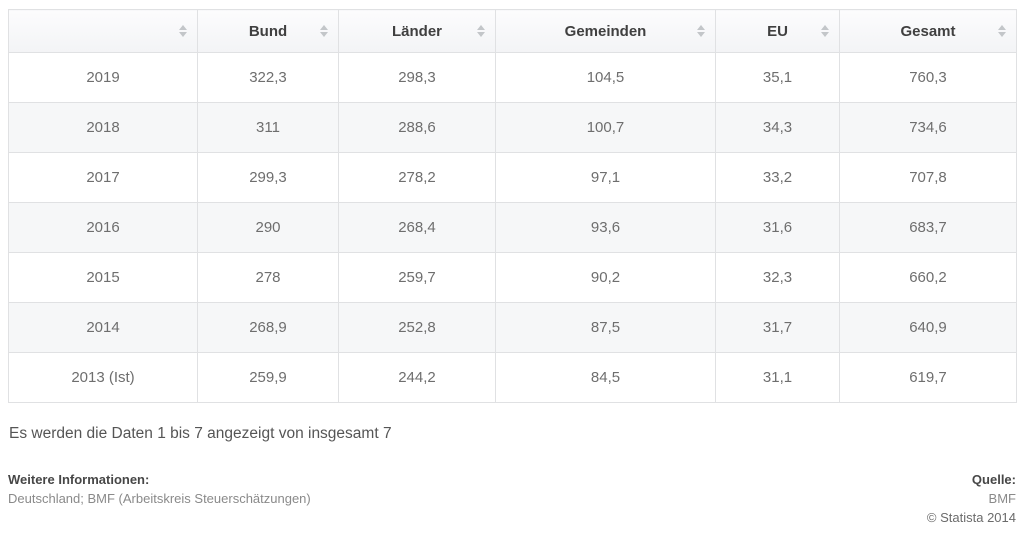 This screenshot has width=1024, height=533. What do you see at coordinates (268, 327) in the screenshot?
I see `table-cell: 268,9` at bounding box center [268, 327].